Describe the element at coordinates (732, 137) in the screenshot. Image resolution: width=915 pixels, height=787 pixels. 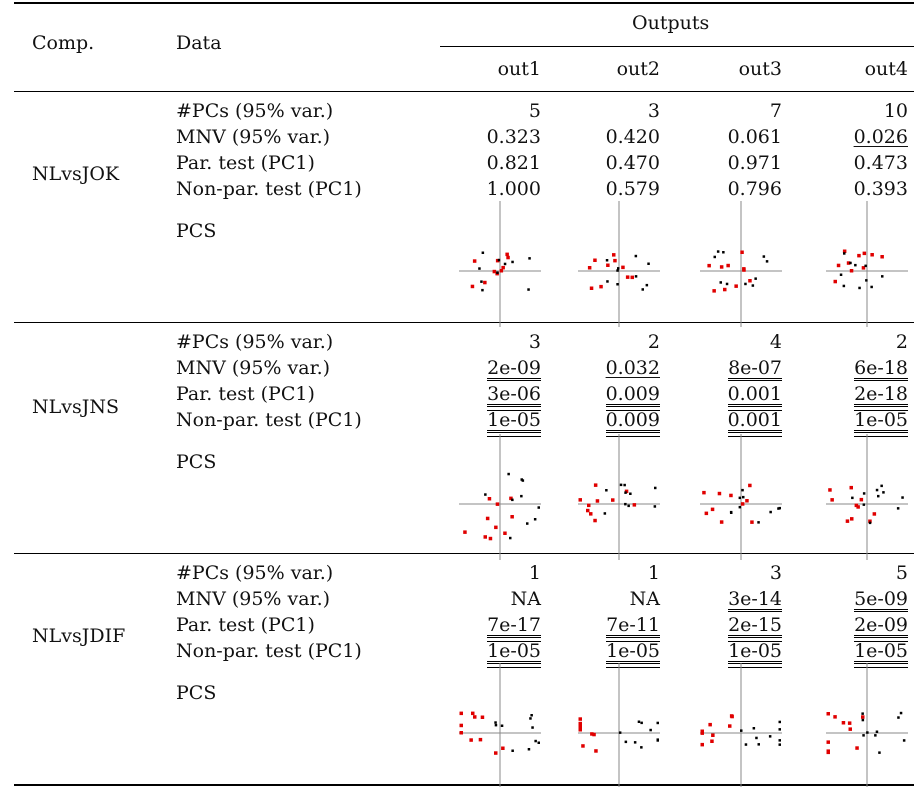
I see `value-cell: 0.061` at that location.